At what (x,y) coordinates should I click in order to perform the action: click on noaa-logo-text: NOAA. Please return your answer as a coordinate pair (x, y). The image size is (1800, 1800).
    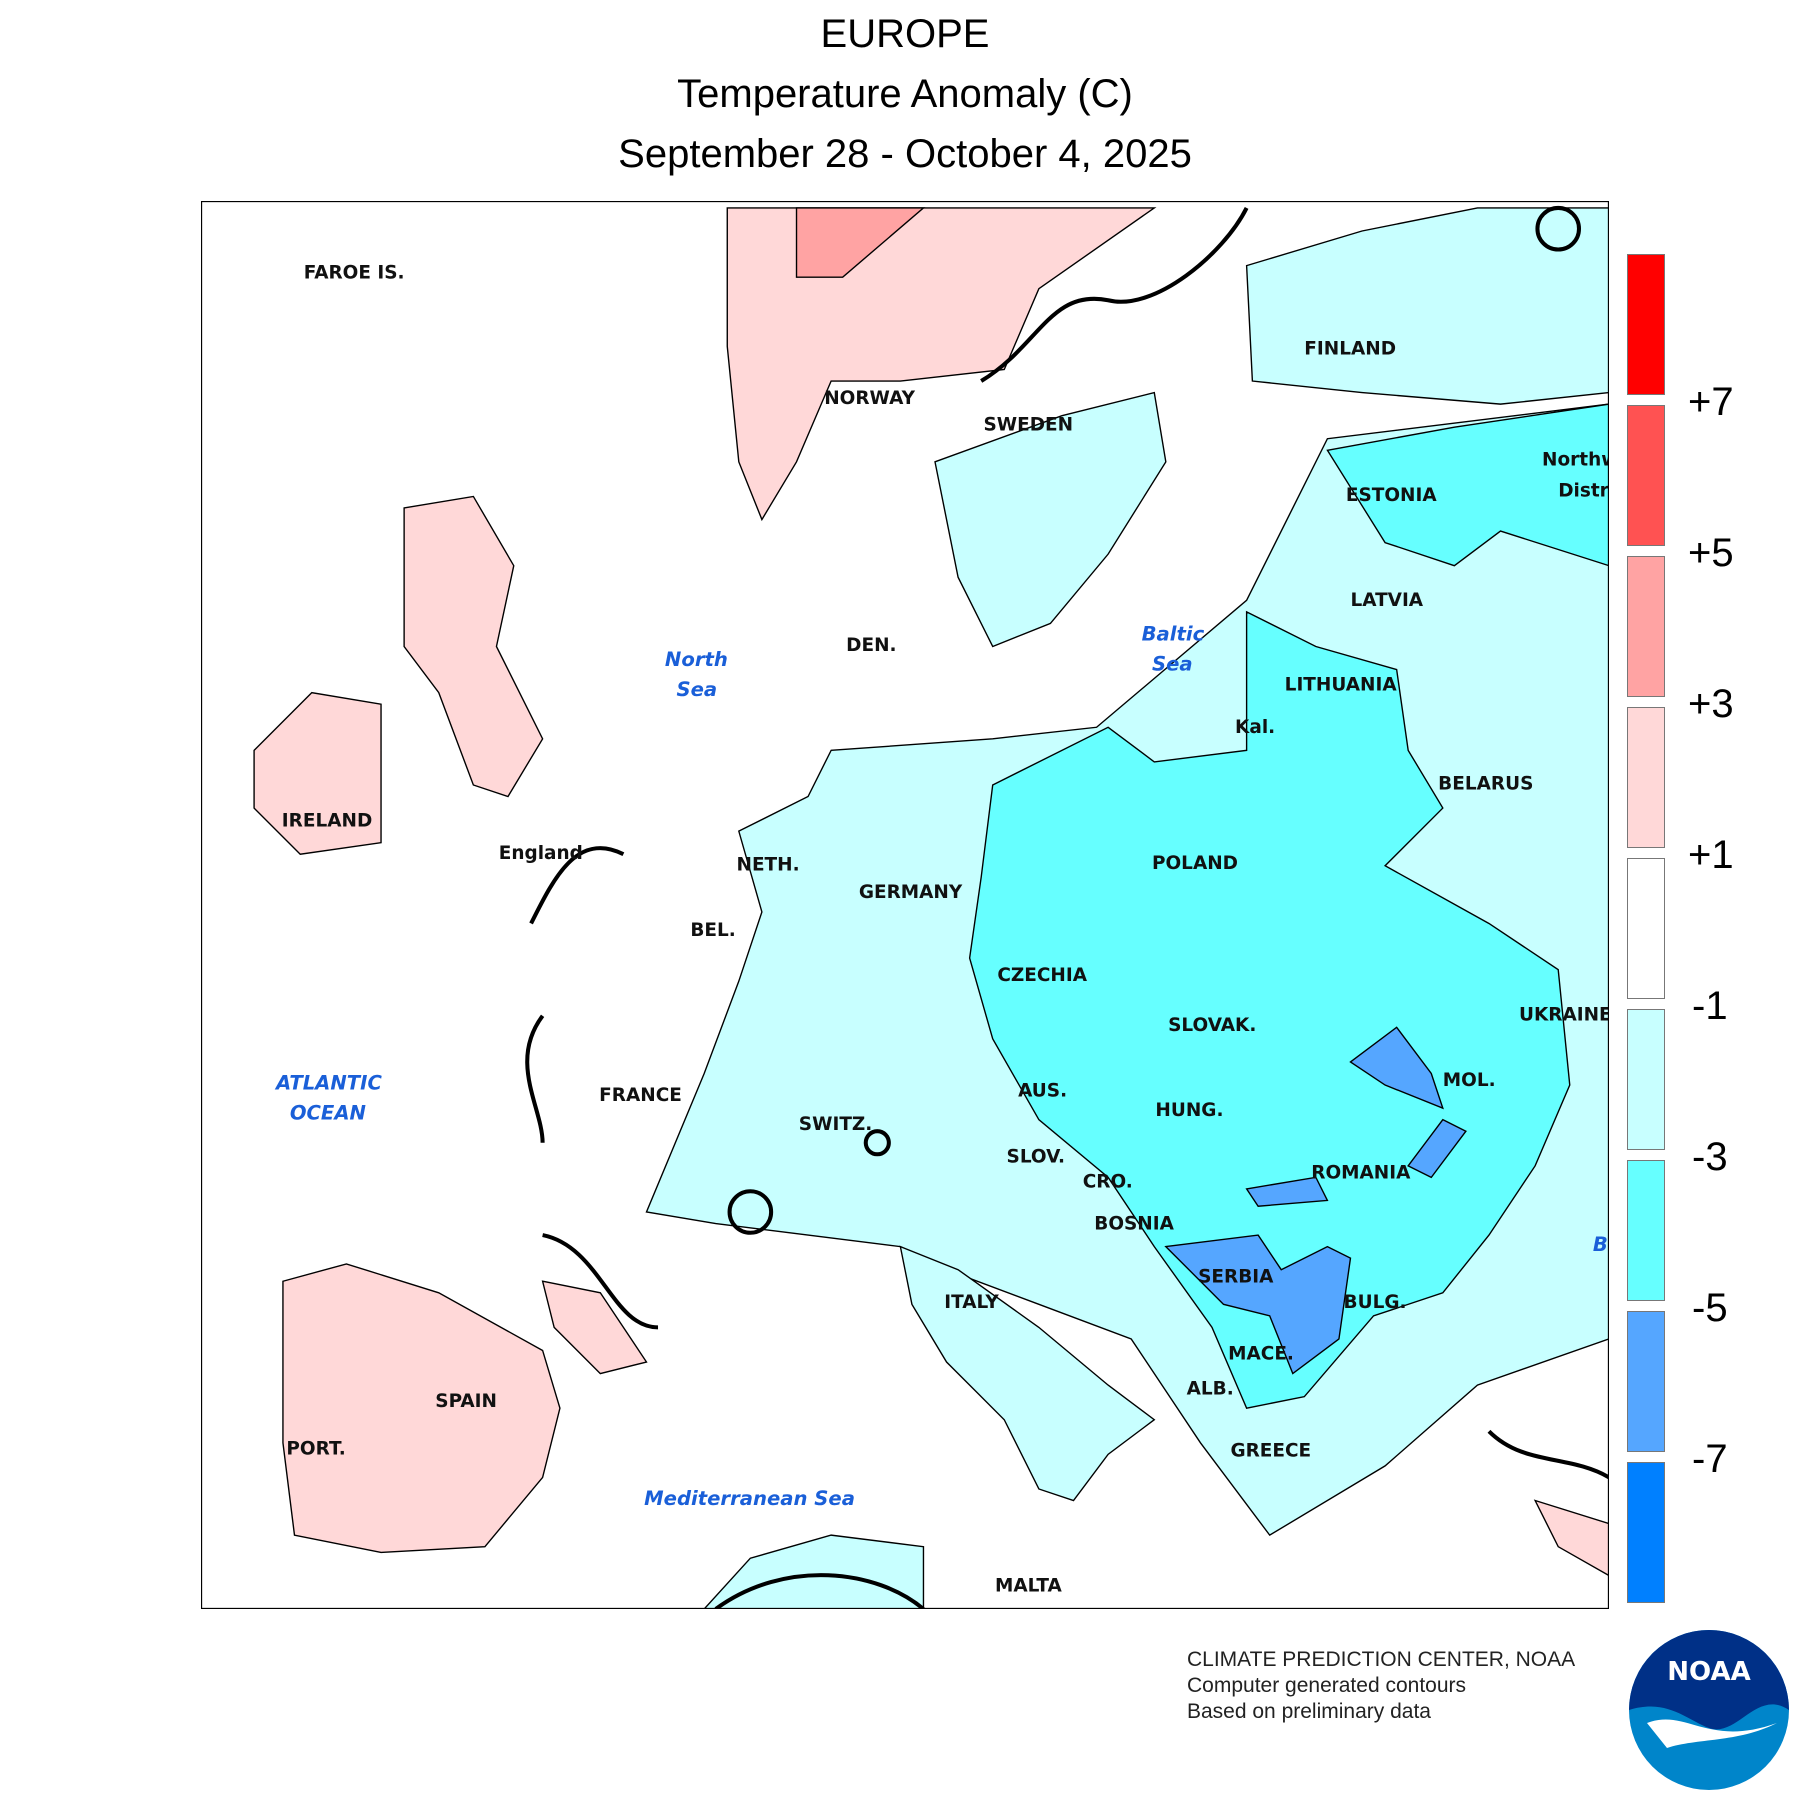
    Looking at the image, I should click on (1708, 1672).